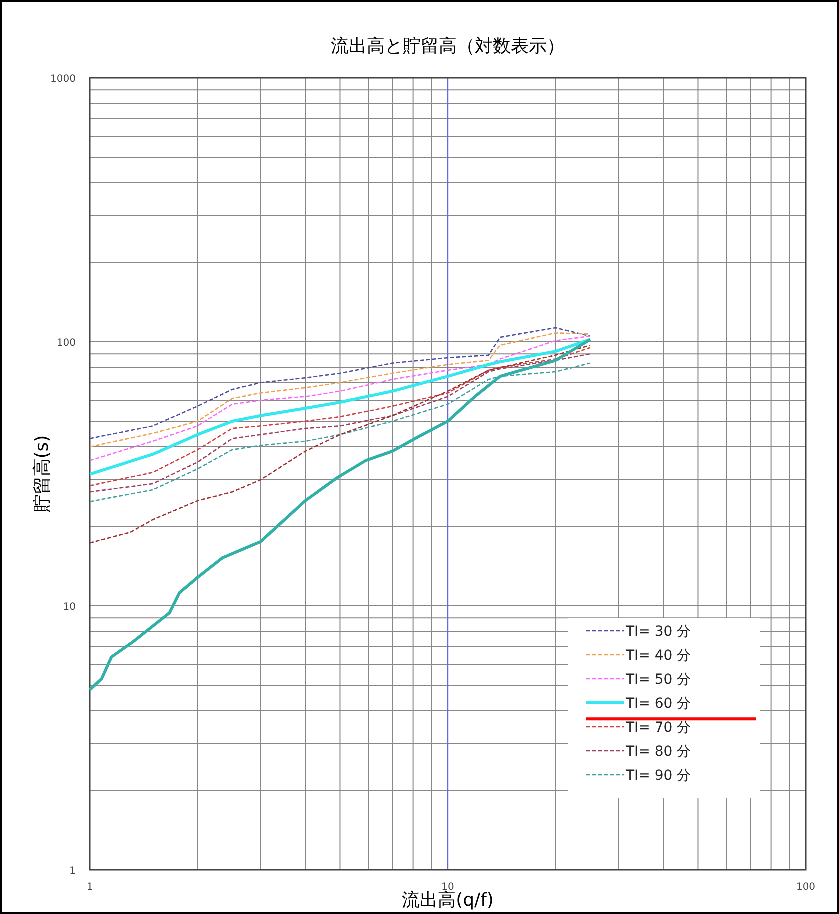 The width and height of the screenshot is (839, 914). I want to click on legend-label: TI= 40 分, so click(658, 656).